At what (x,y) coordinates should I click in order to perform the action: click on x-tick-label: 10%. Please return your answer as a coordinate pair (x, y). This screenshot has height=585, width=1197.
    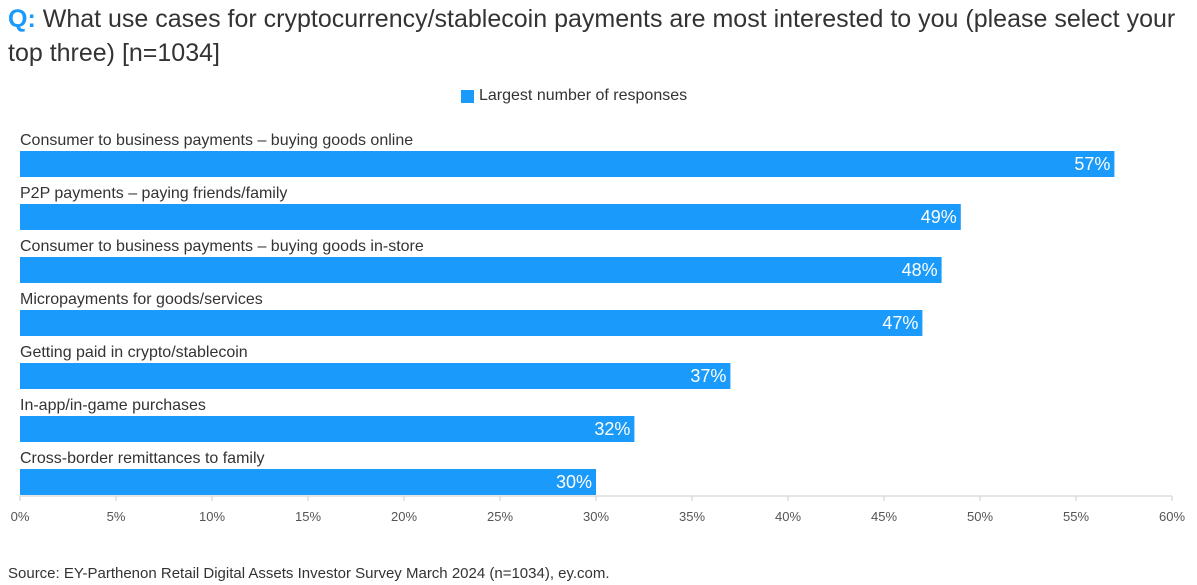
    Looking at the image, I should click on (212, 516).